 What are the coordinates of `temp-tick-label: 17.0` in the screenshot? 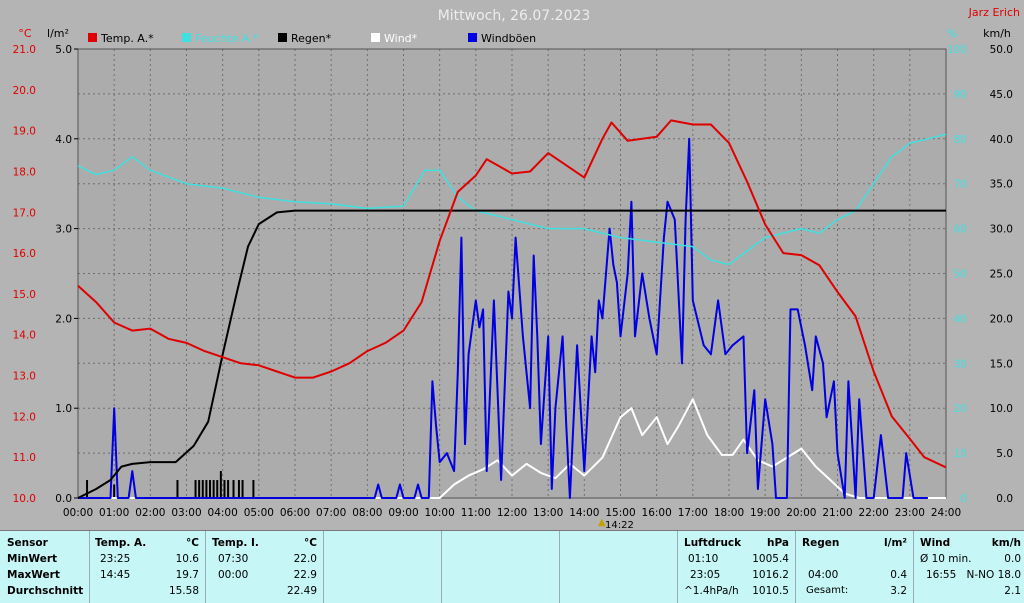 It's located at (24, 213).